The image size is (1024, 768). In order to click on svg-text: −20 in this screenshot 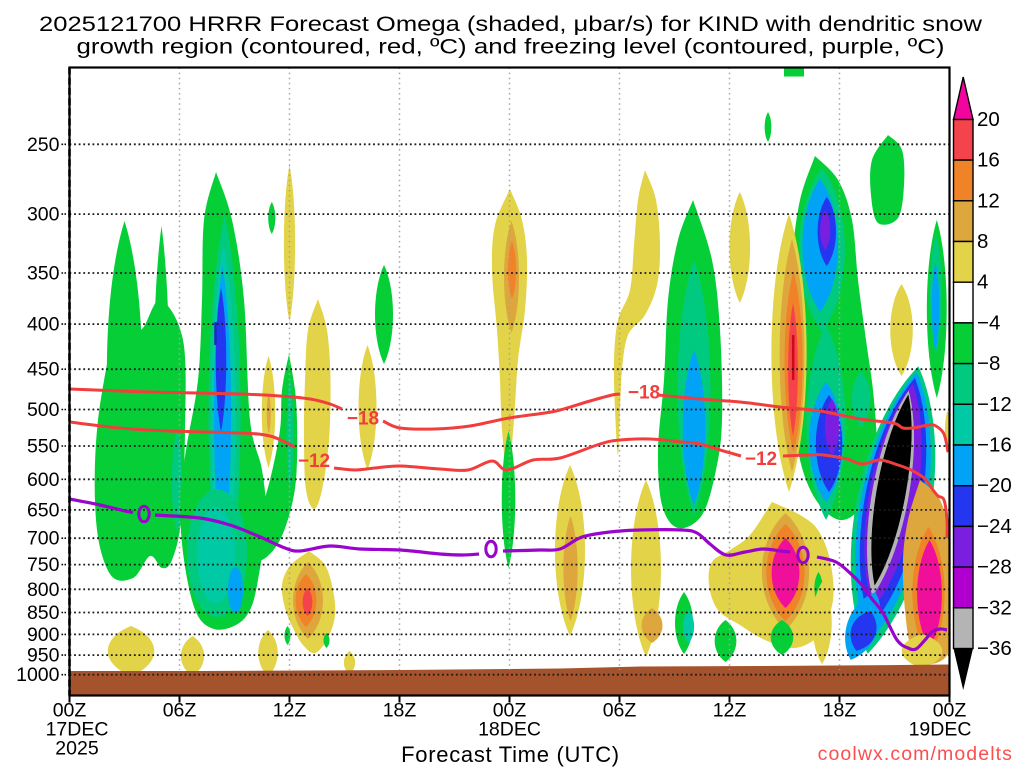, I will do `click(994, 485)`.